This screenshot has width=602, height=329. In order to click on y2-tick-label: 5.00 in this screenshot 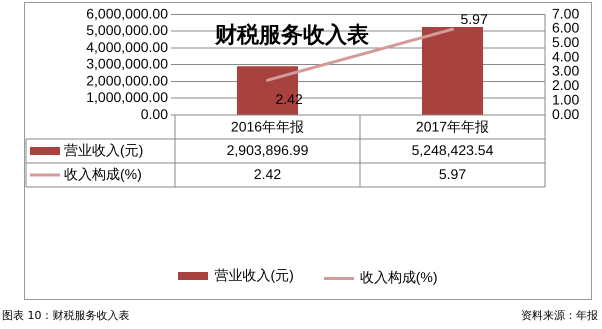, I will do `click(566, 42)`.